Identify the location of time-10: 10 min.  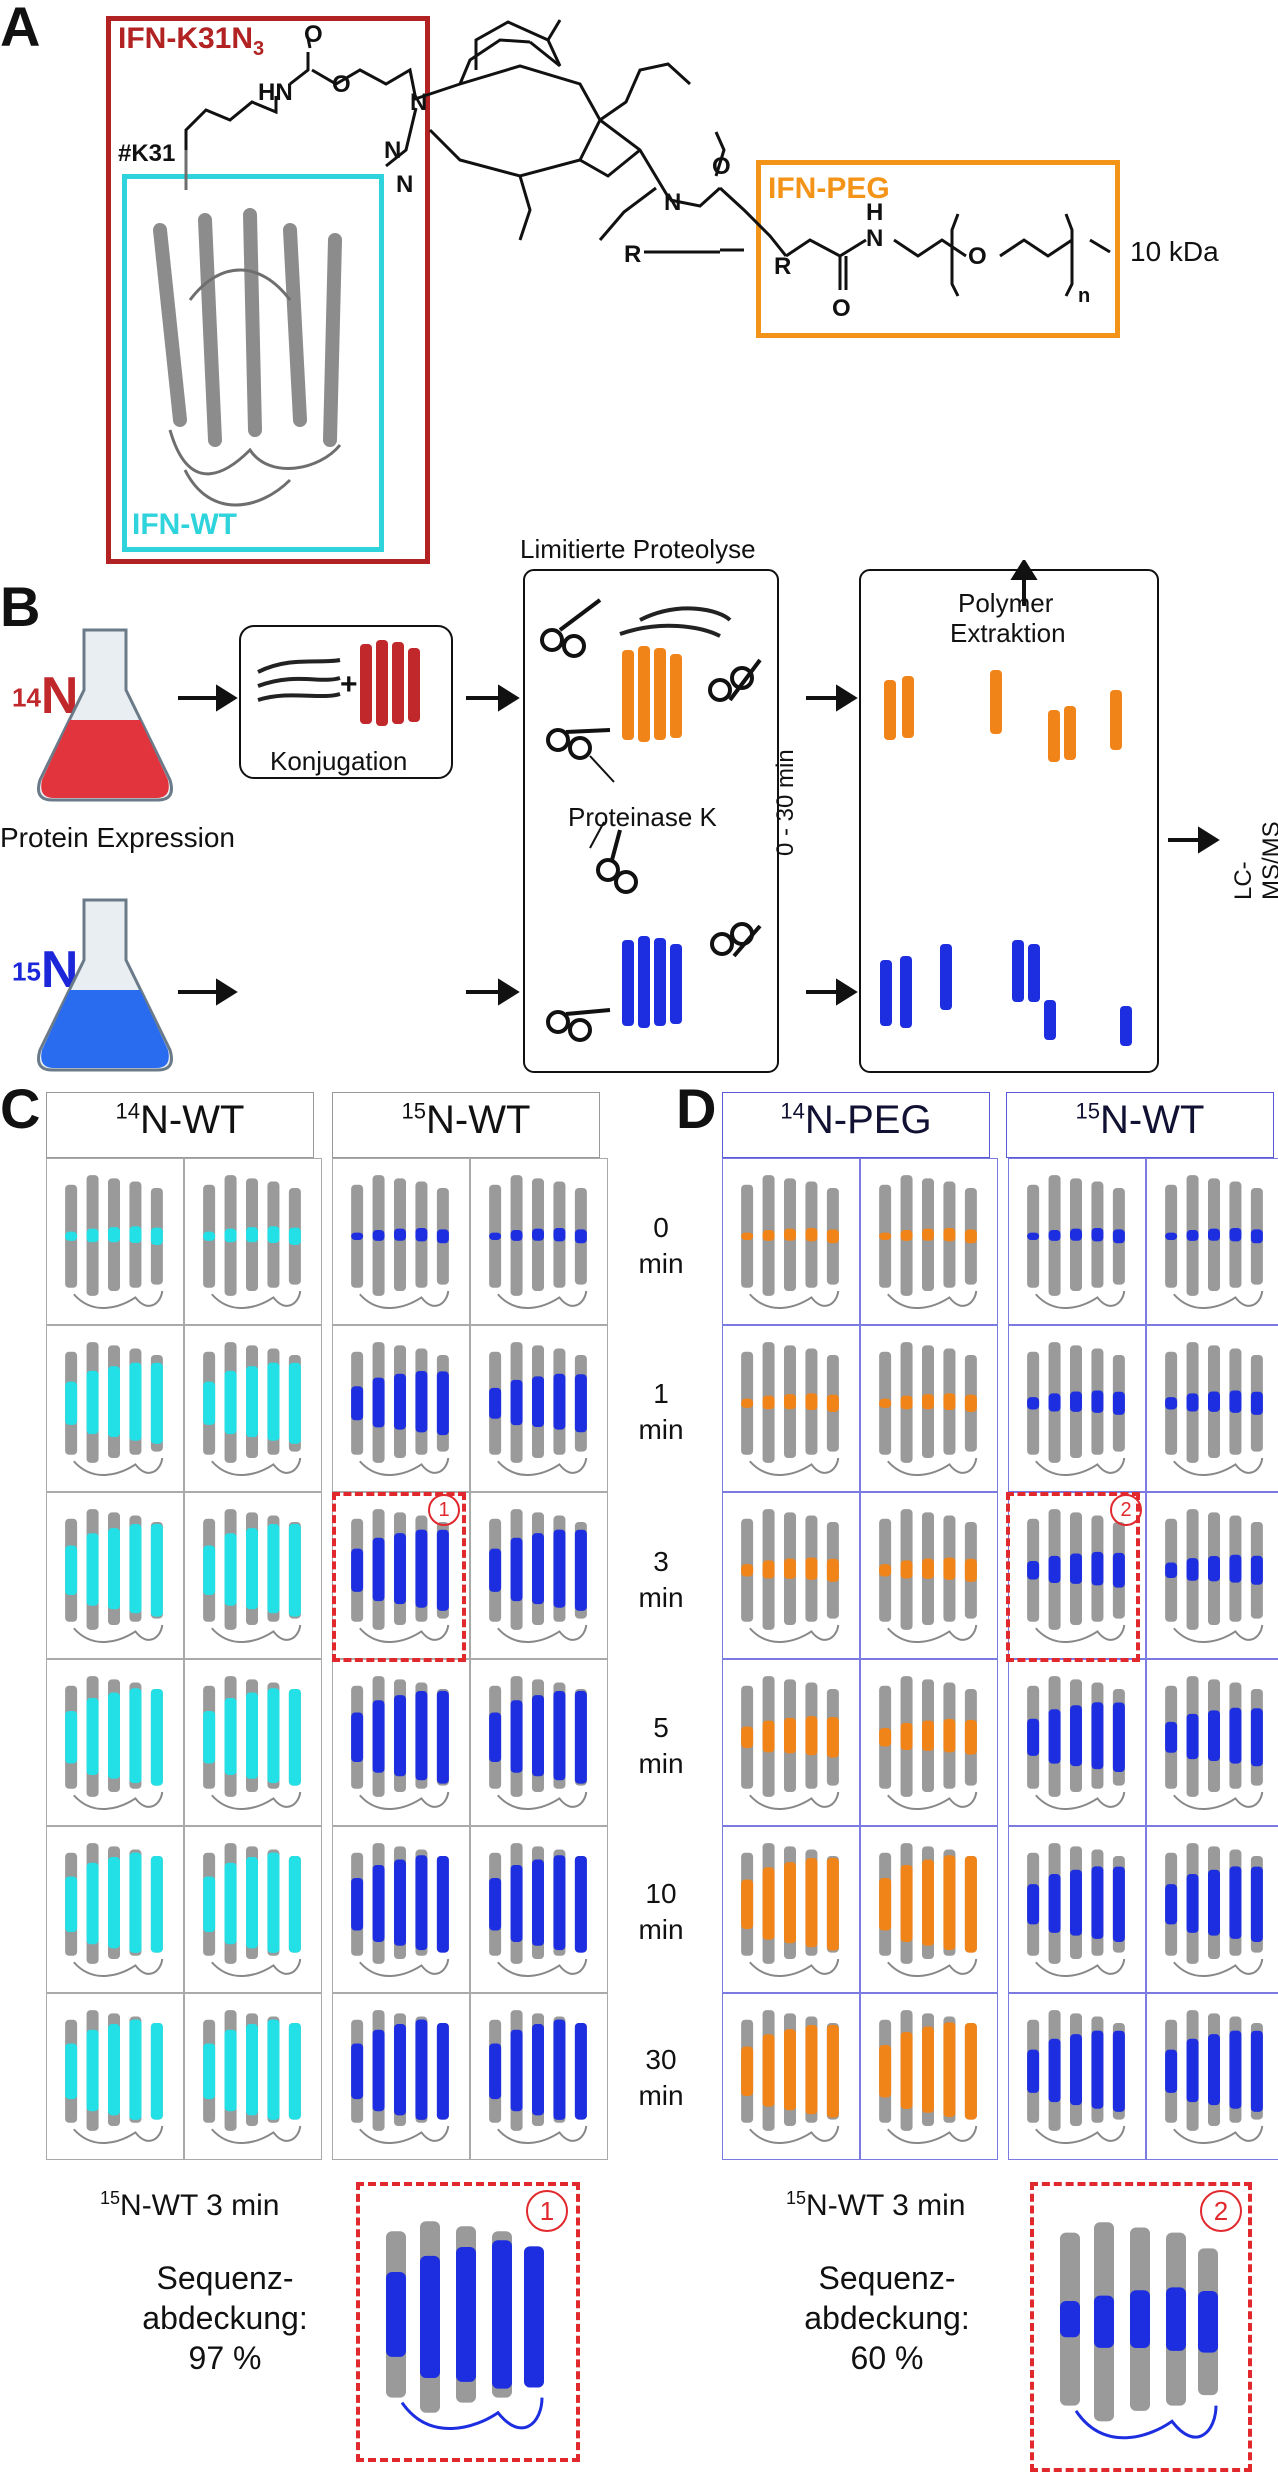
(661, 1911).